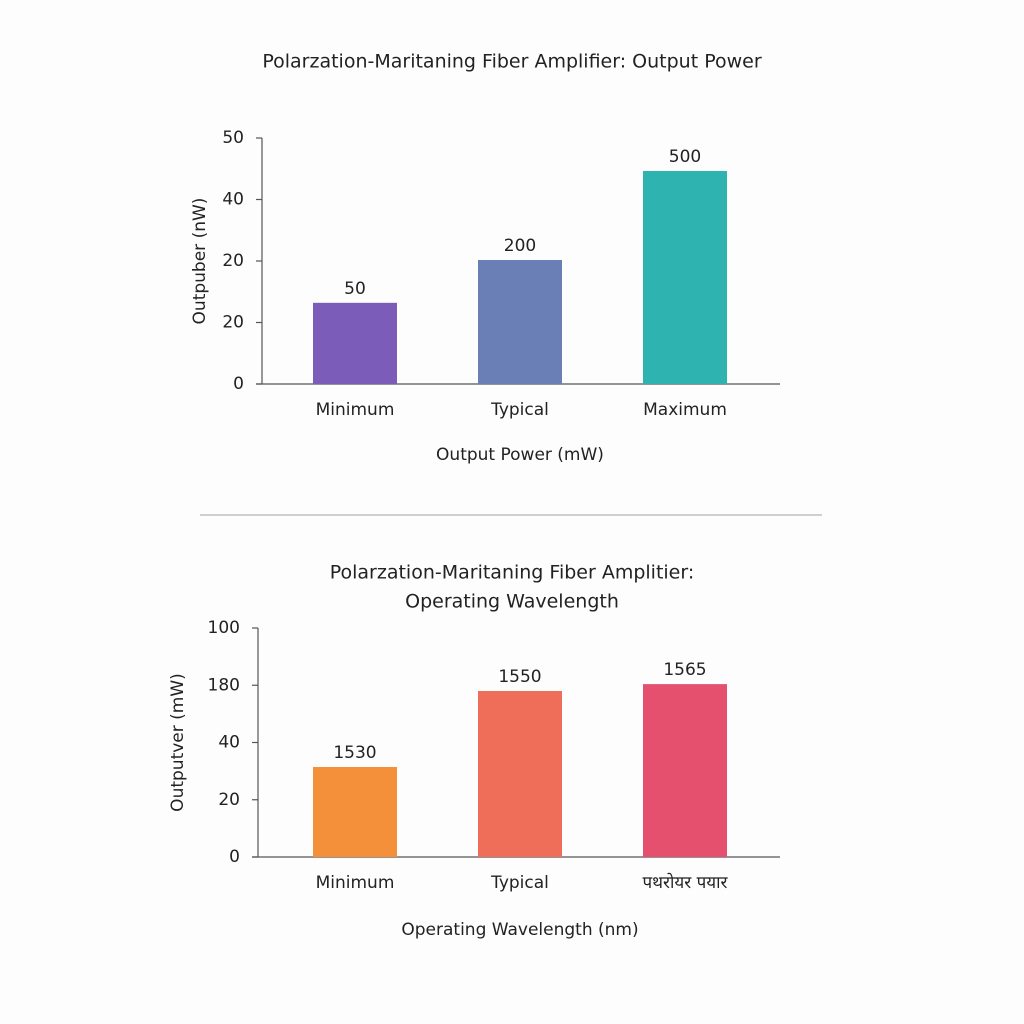 This screenshot has width=1024, height=1024. What do you see at coordinates (685, 157) in the screenshot?
I see `value-label: 500` at bounding box center [685, 157].